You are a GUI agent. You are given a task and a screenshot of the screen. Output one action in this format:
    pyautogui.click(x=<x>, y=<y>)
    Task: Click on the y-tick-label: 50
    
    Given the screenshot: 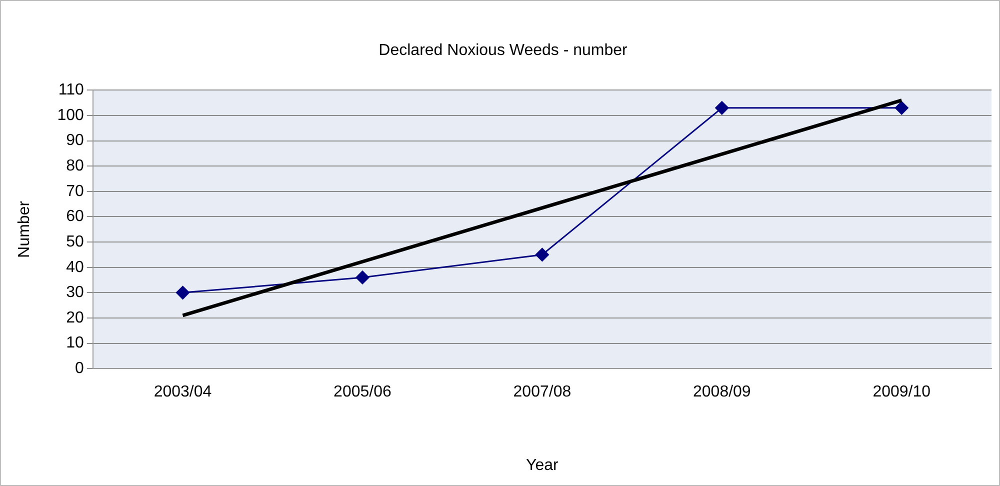 What is the action you would take?
    pyautogui.click(x=75, y=241)
    